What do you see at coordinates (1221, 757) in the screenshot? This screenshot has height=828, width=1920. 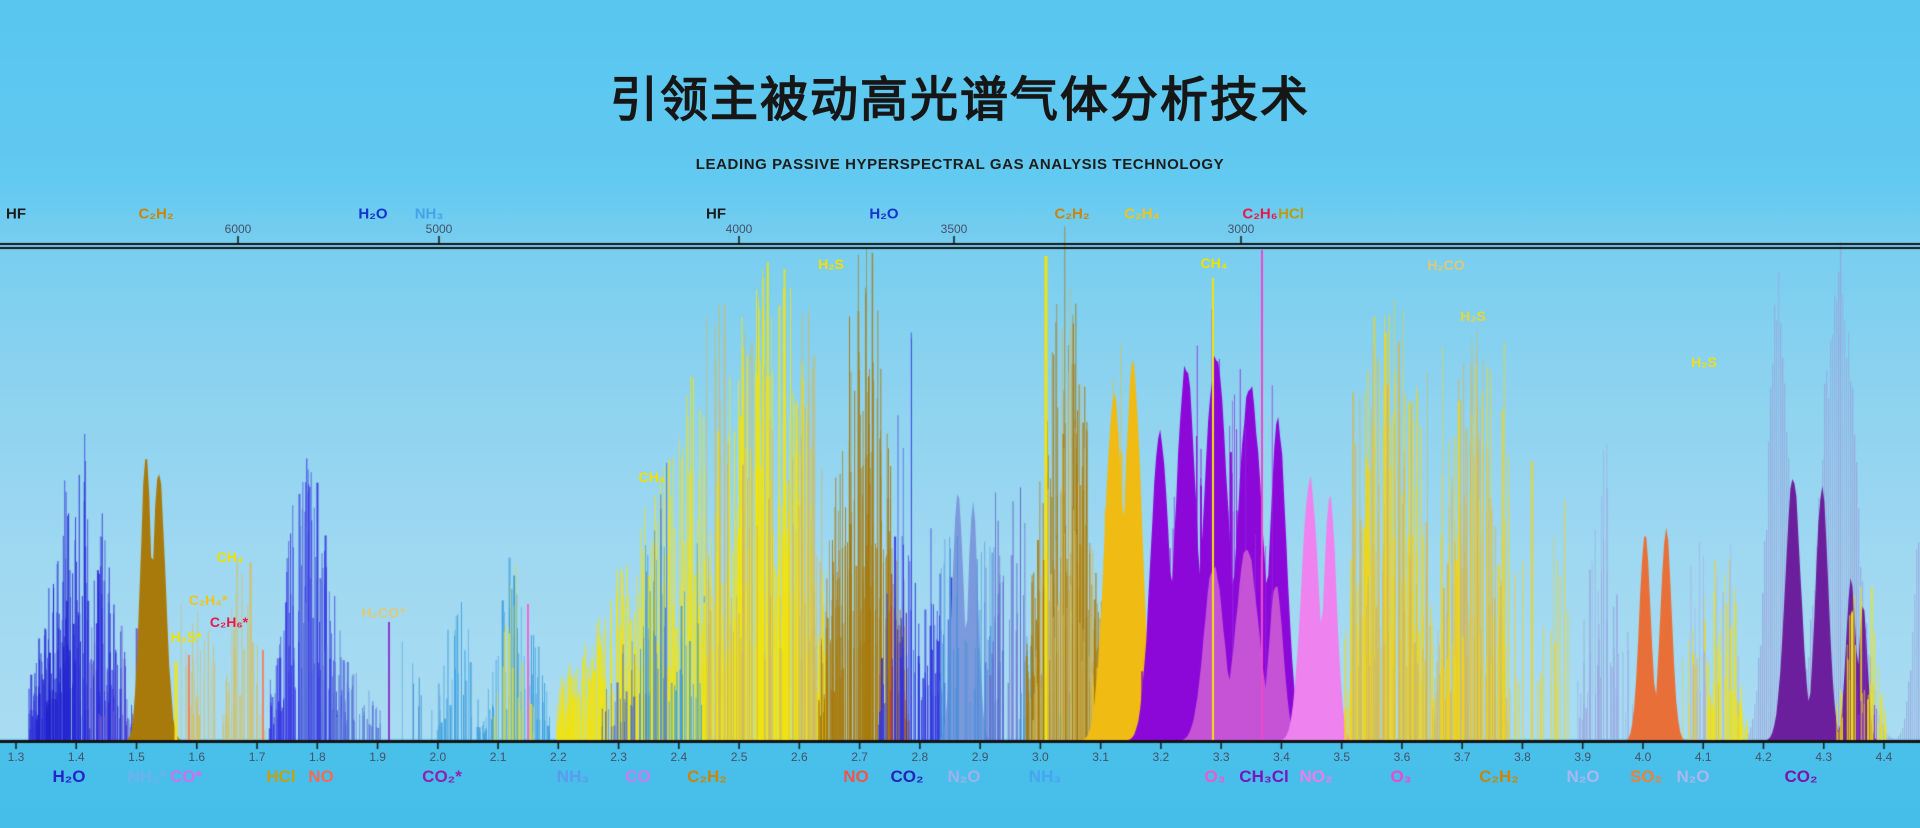 I see `bottom-tick-label: 3.3` at bounding box center [1221, 757].